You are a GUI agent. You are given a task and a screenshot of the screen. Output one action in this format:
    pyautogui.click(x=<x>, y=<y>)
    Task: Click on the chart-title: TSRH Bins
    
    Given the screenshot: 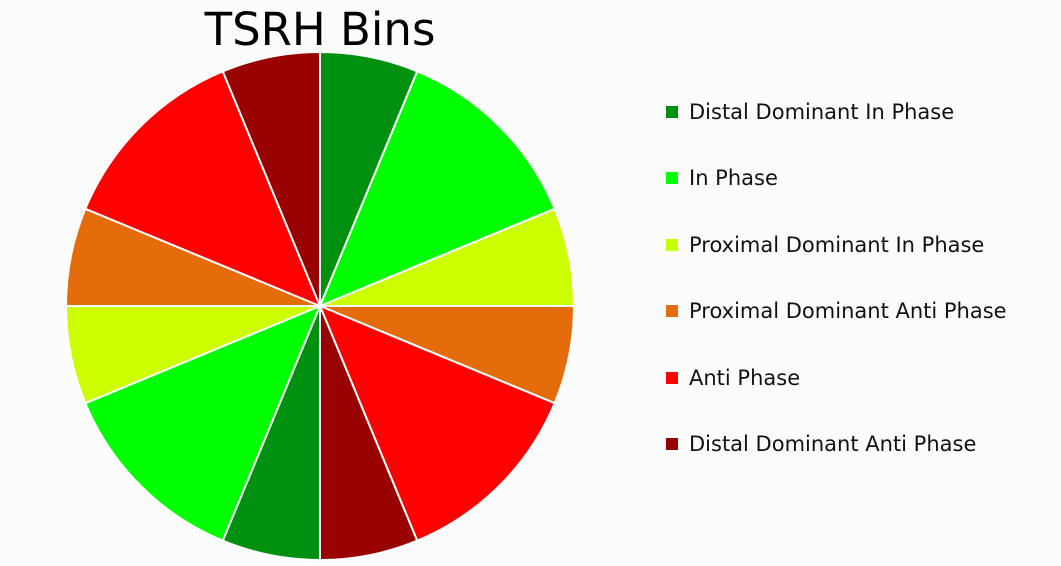 What is the action you would take?
    pyautogui.click(x=320, y=29)
    